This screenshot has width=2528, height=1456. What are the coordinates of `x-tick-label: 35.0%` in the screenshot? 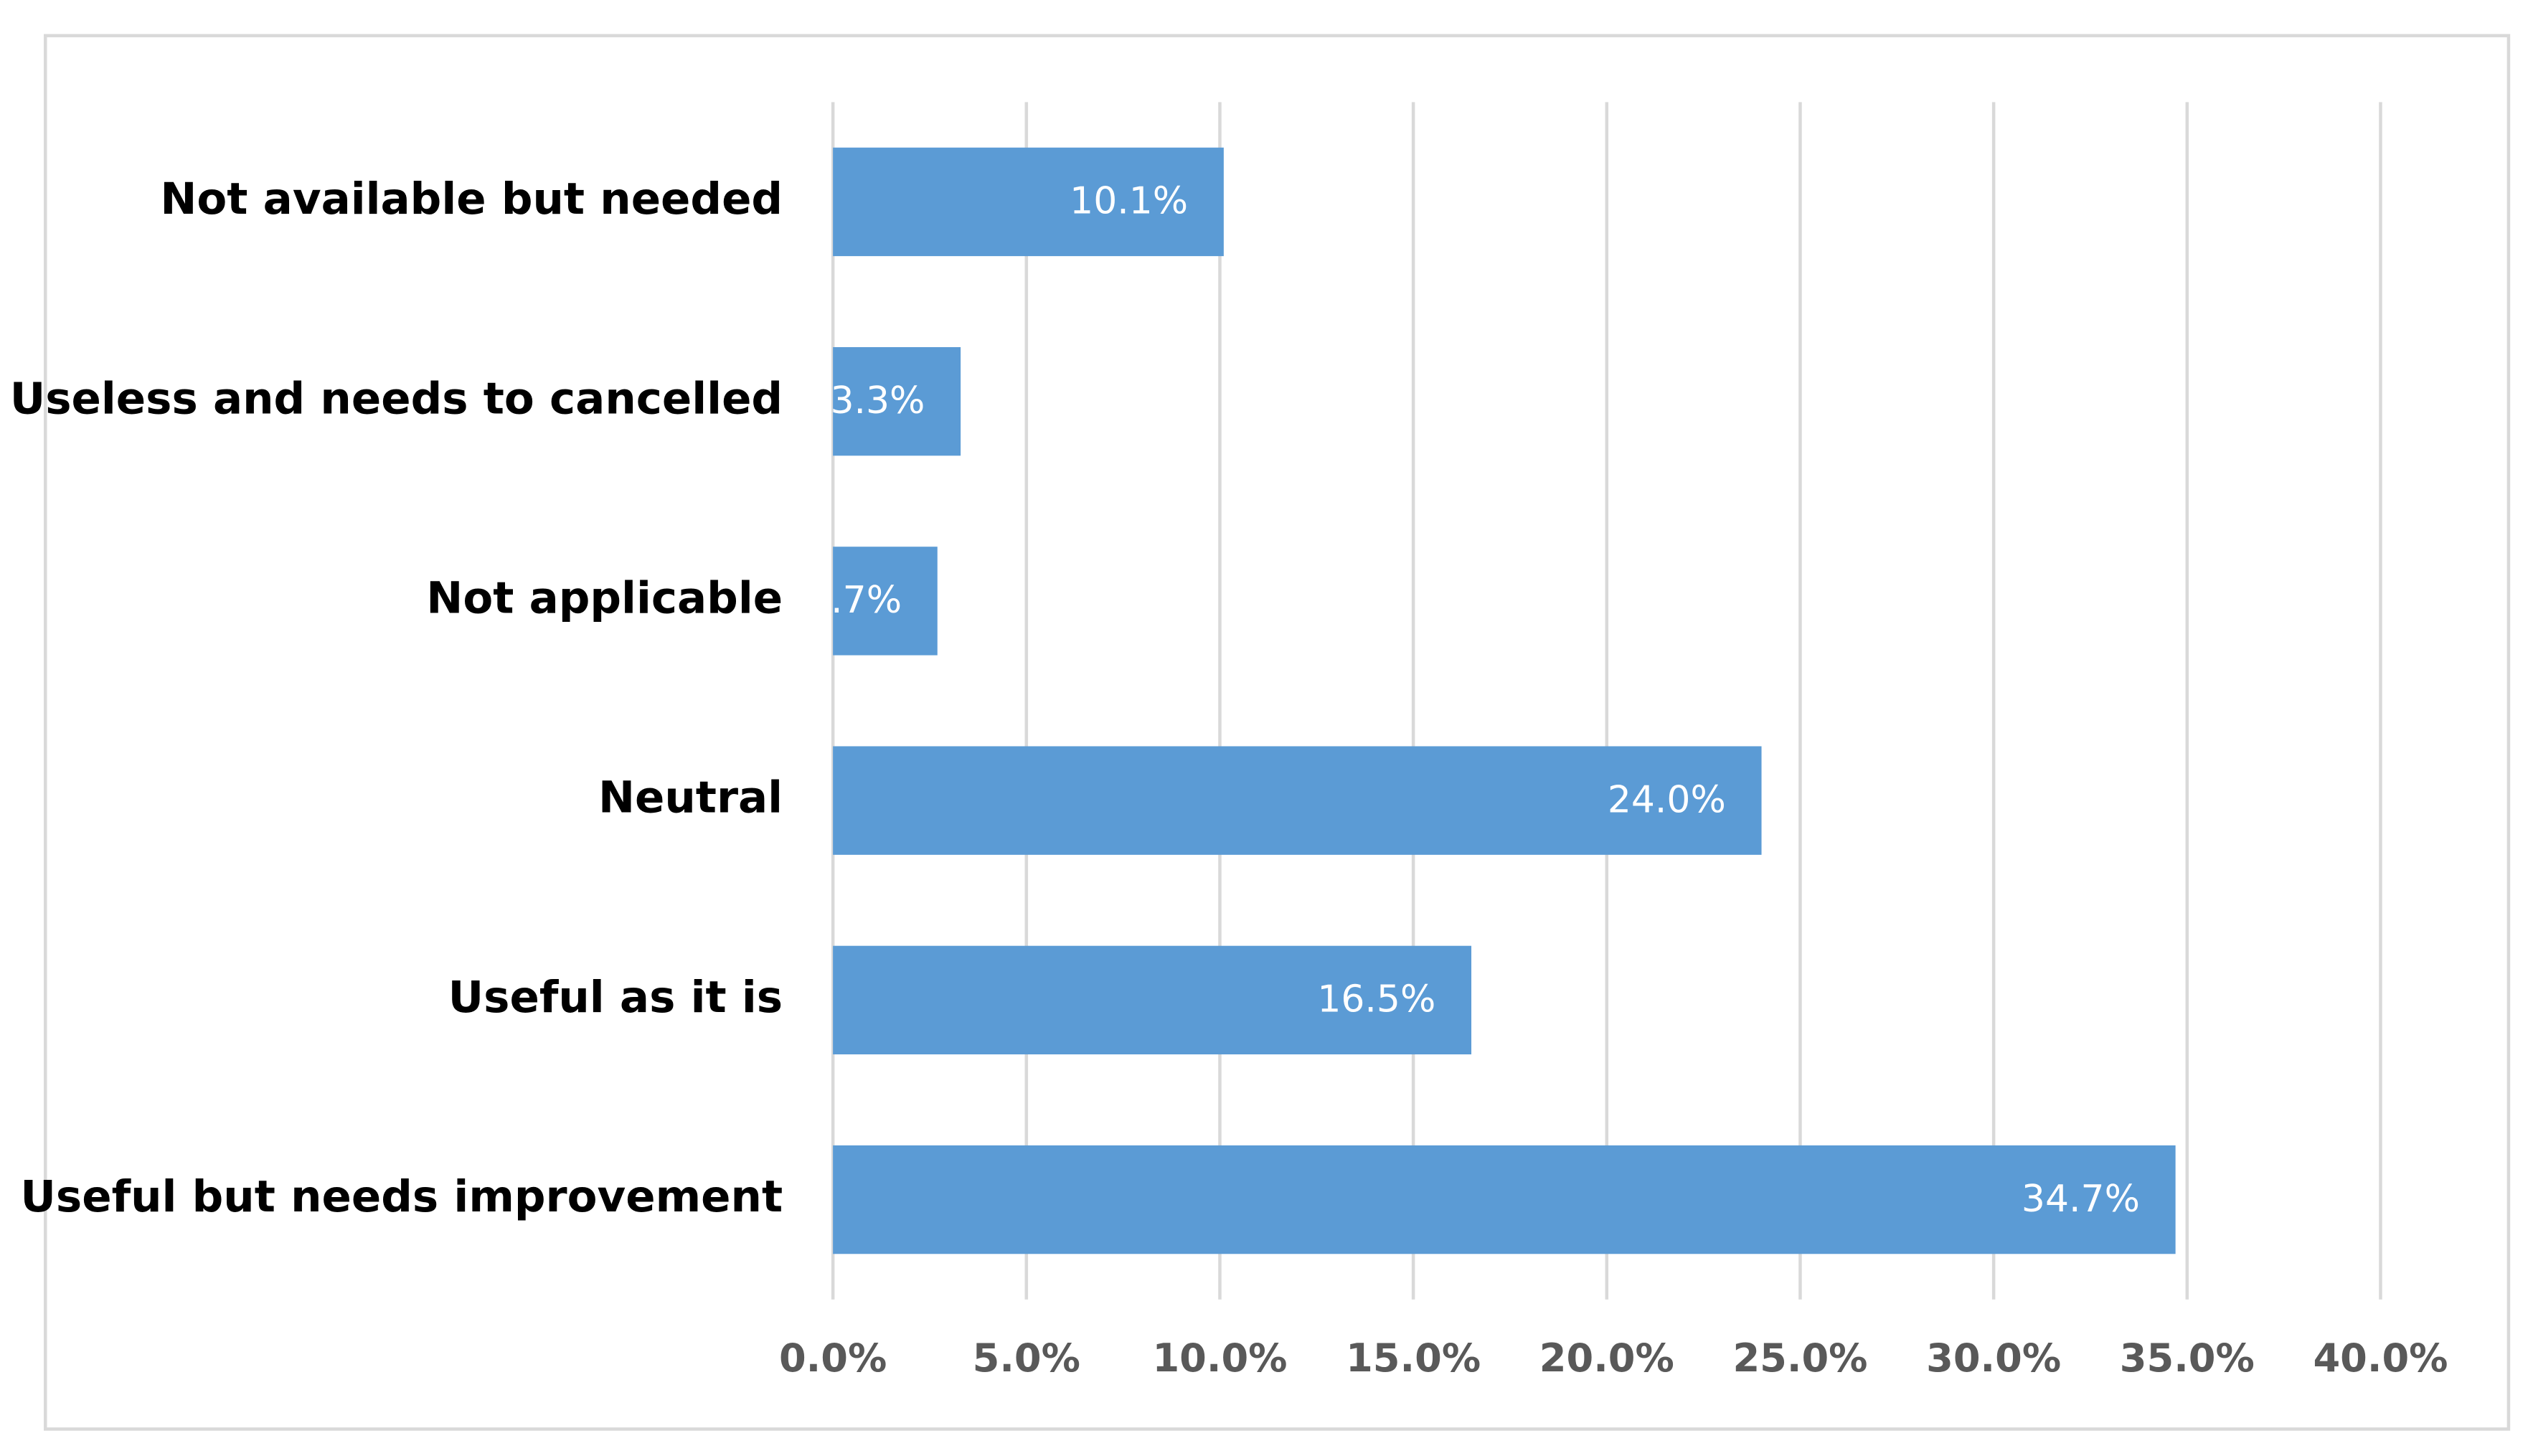 It's located at (2187, 1358).